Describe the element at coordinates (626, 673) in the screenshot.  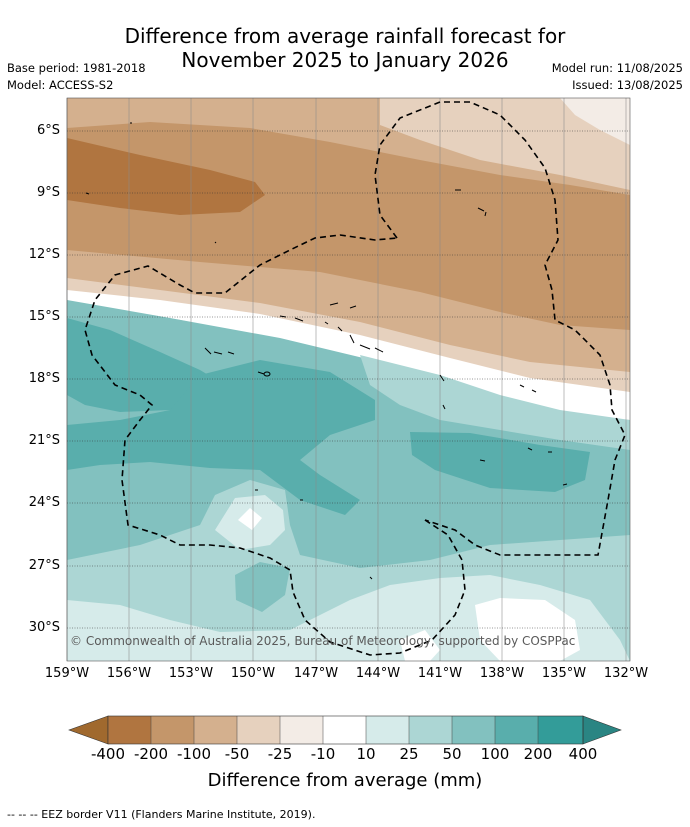
I see `lon-label: 132°W` at that location.